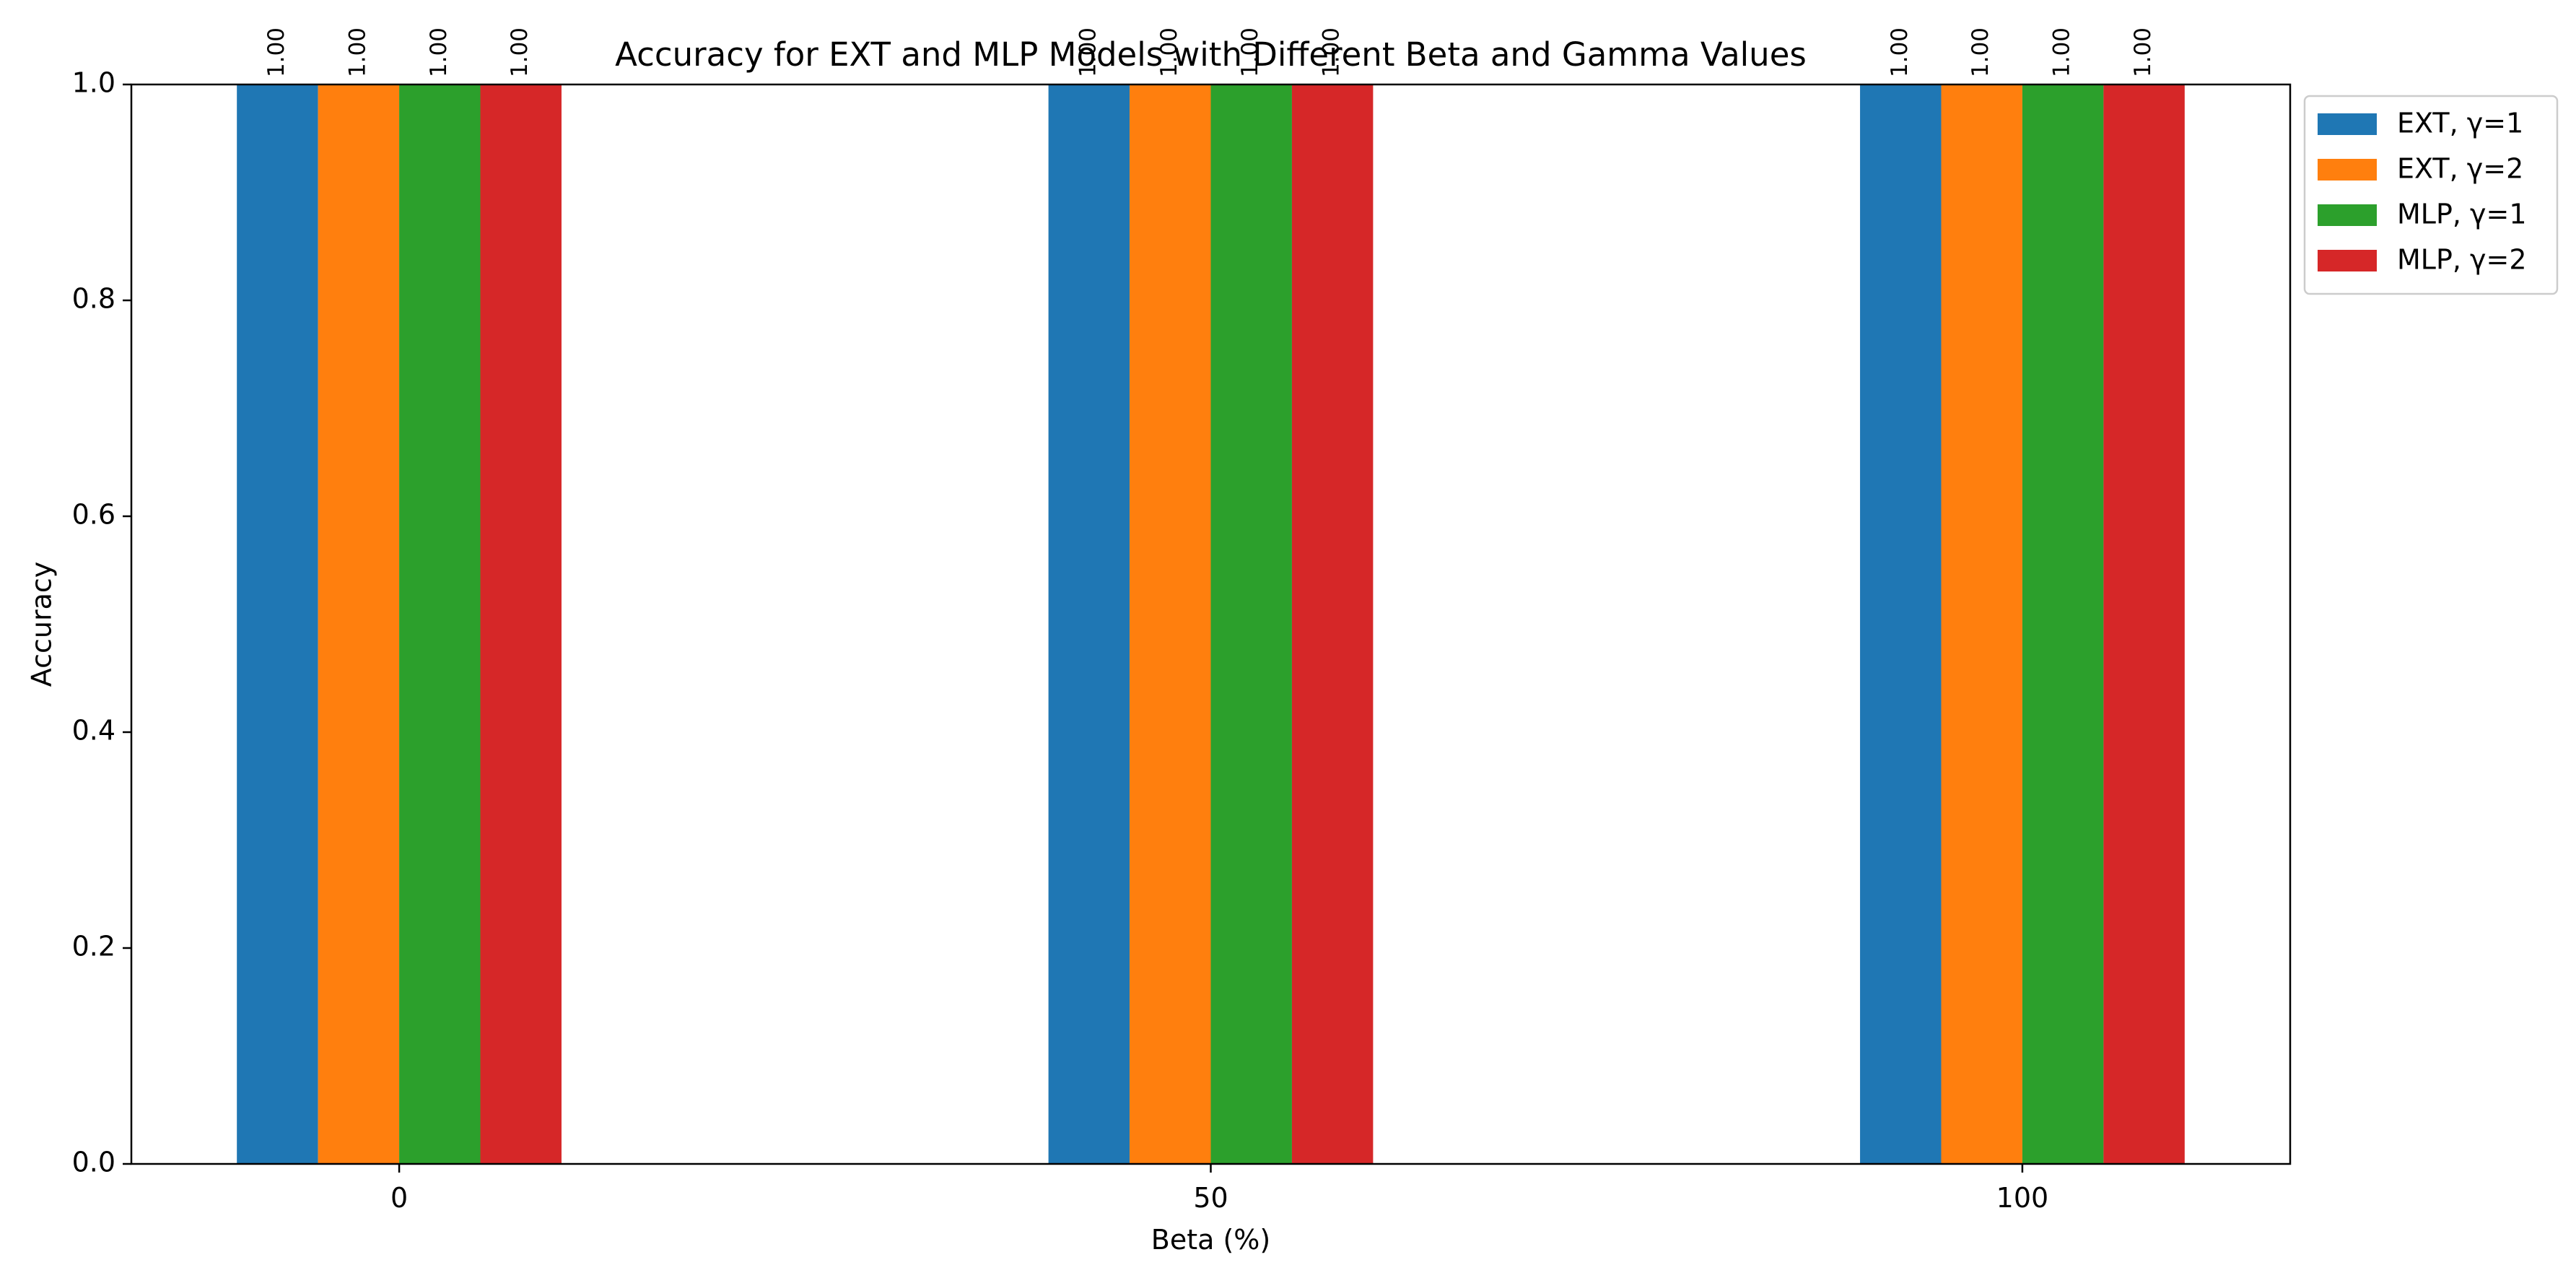  I want to click on y-tick-label: 0.4, so click(93, 731).